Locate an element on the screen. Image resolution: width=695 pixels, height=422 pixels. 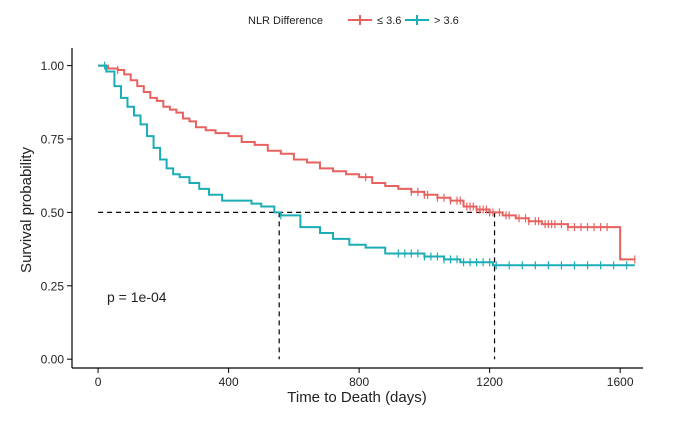
x-tick-label: 400 is located at coordinates (229, 382).